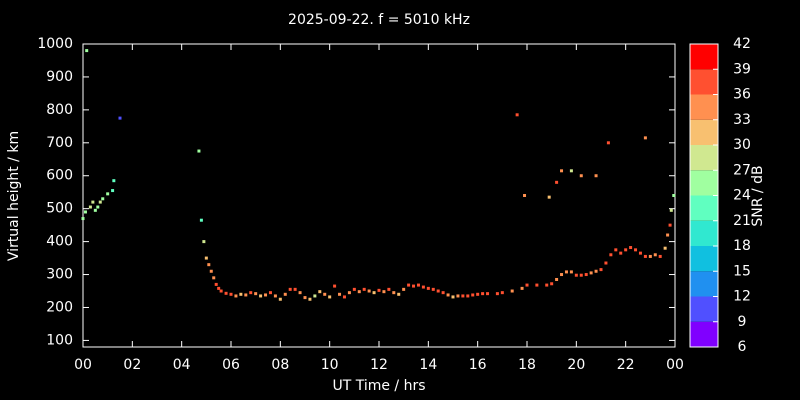 The height and width of the screenshot is (400, 800). Describe the element at coordinates (330, 365) in the screenshot. I see `x-tick-label: 10` at that location.